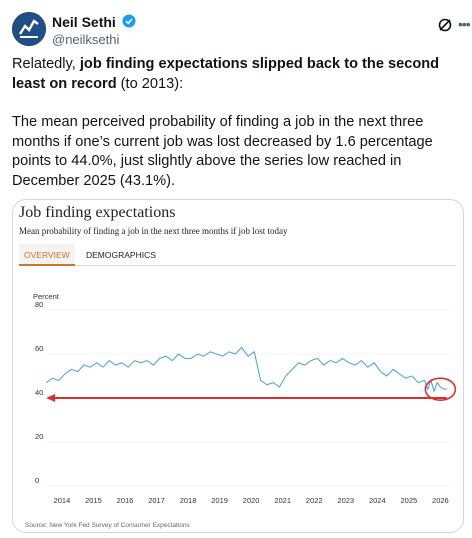 This screenshot has width=472, height=538. What do you see at coordinates (37, 480) in the screenshot?
I see `y-tick-label: 0` at bounding box center [37, 480].